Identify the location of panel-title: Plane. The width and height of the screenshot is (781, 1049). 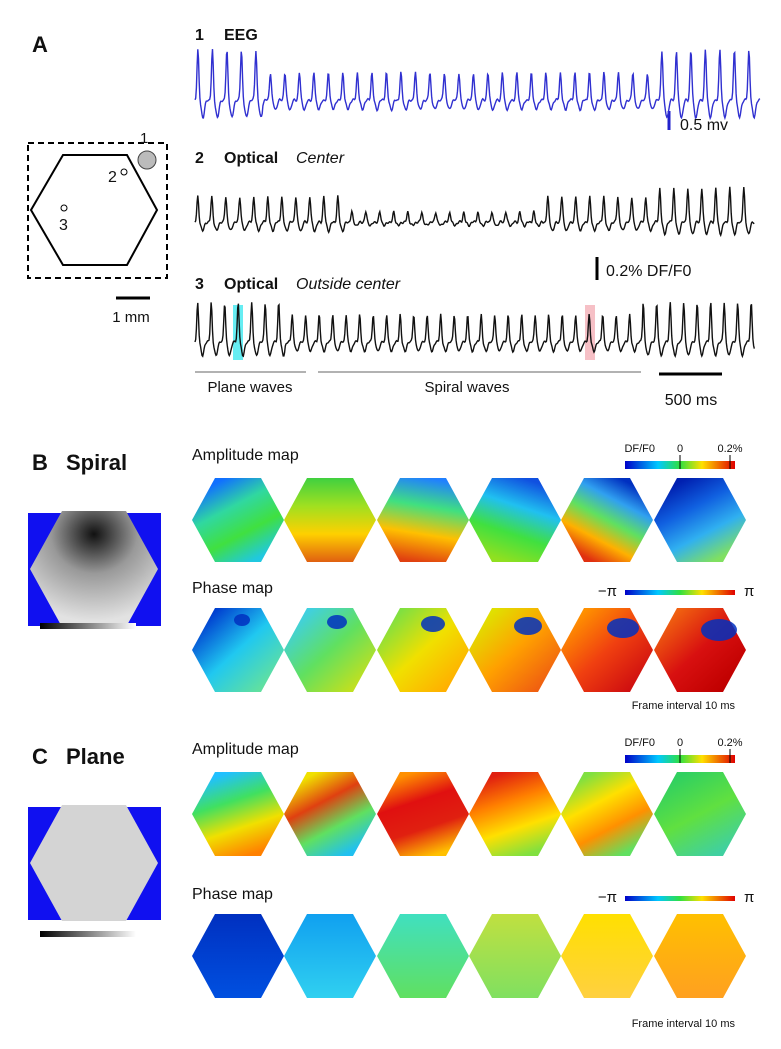
(95, 756).